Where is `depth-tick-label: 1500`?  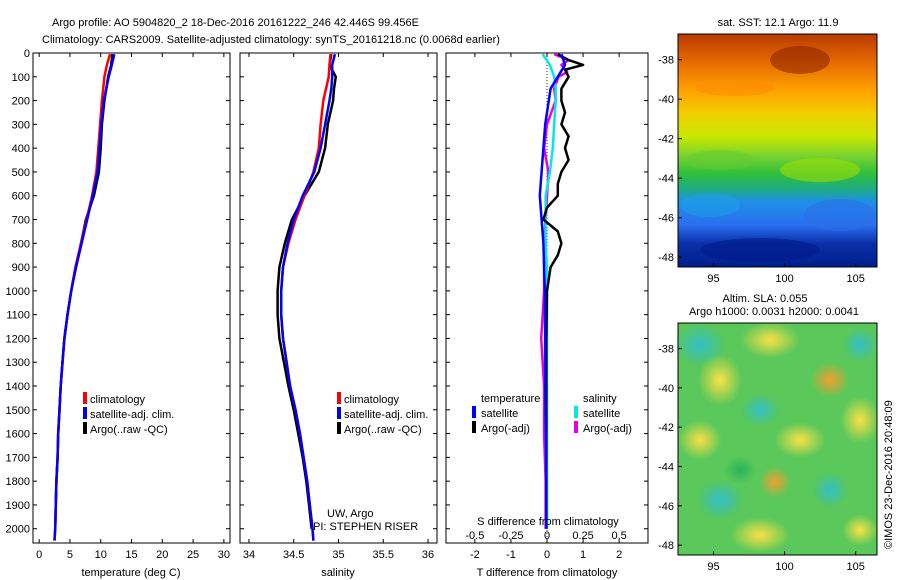 depth-tick-label: 1500 is located at coordinates (18, 411).